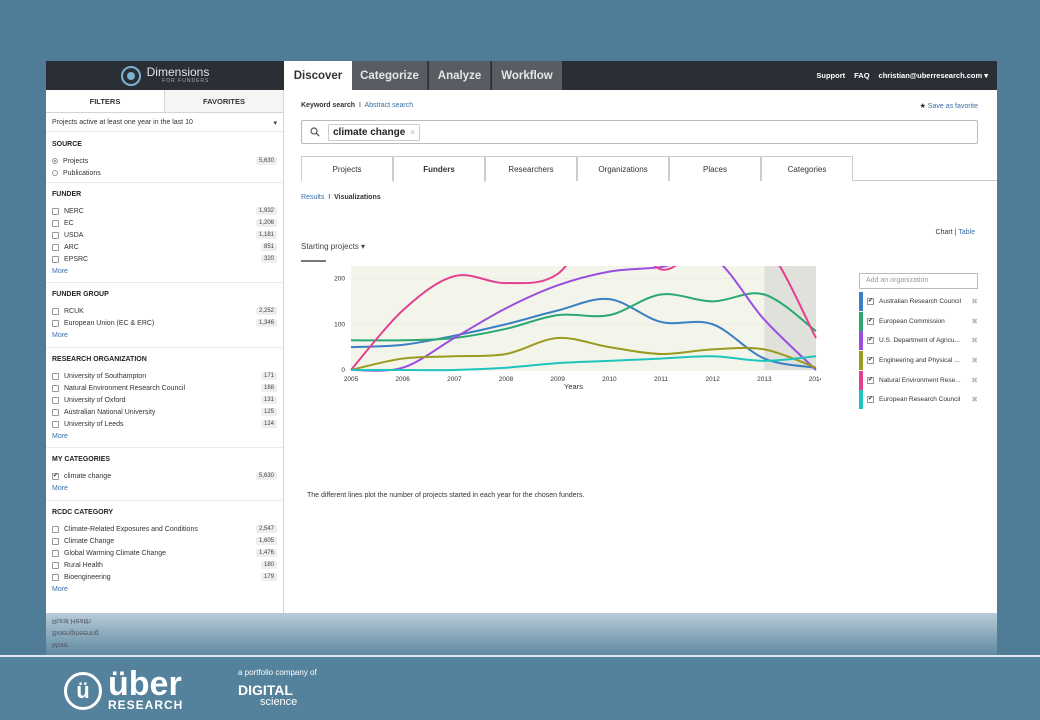  What do you see at coordinates (164, 323) in the screenshot?
I see `list-item: European Union (EC & ERC) 1,346` at bounding box center [164, 323].